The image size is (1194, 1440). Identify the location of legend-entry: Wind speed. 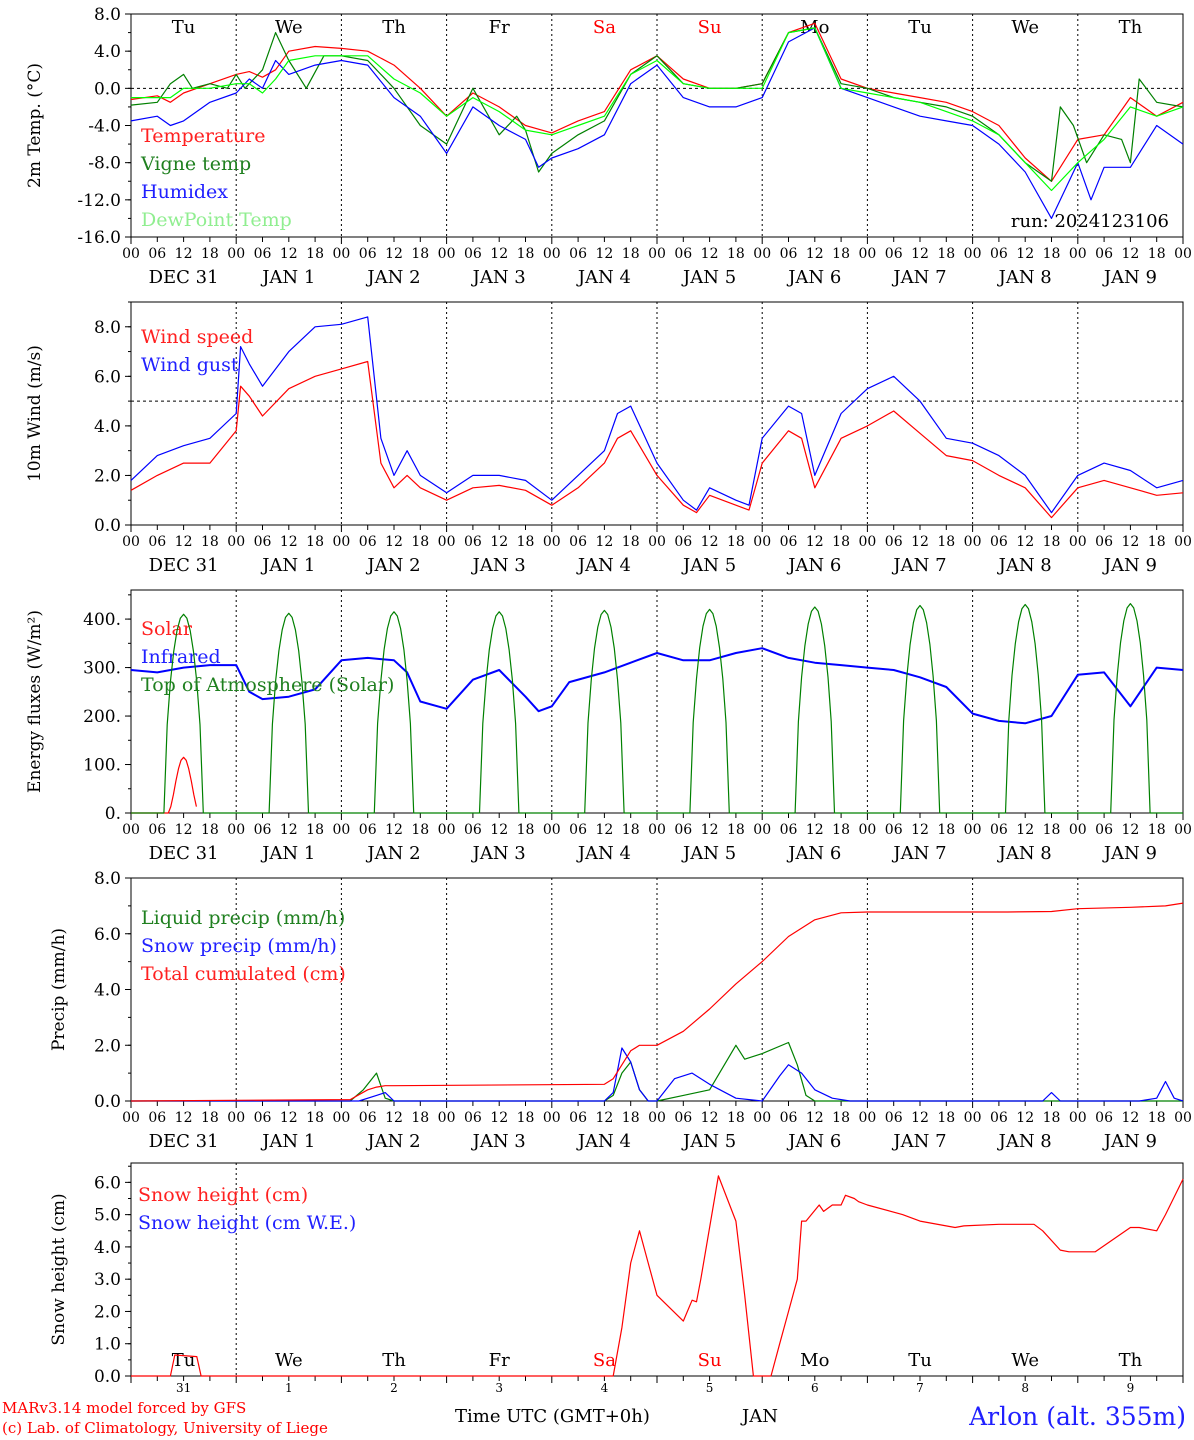
(197, 337).